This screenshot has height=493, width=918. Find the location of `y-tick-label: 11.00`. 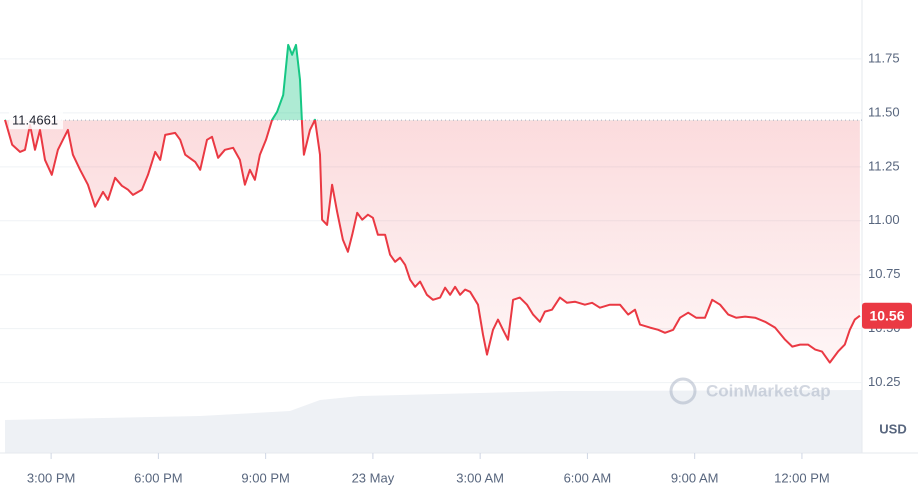

y-tick-label: 11.00 is located at coordinates (884, 219).